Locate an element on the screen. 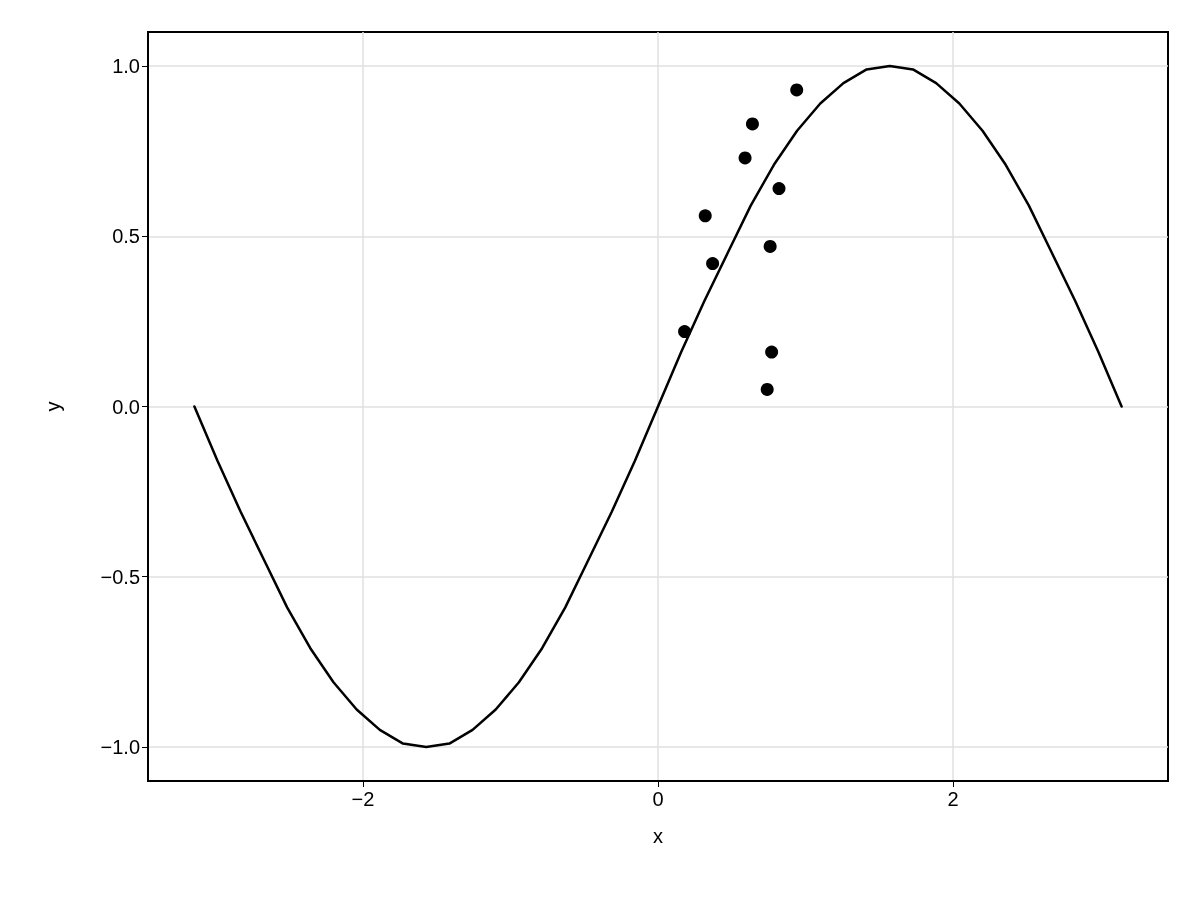  y-tick-label: −0.5 is located at coordinates (120, 576).